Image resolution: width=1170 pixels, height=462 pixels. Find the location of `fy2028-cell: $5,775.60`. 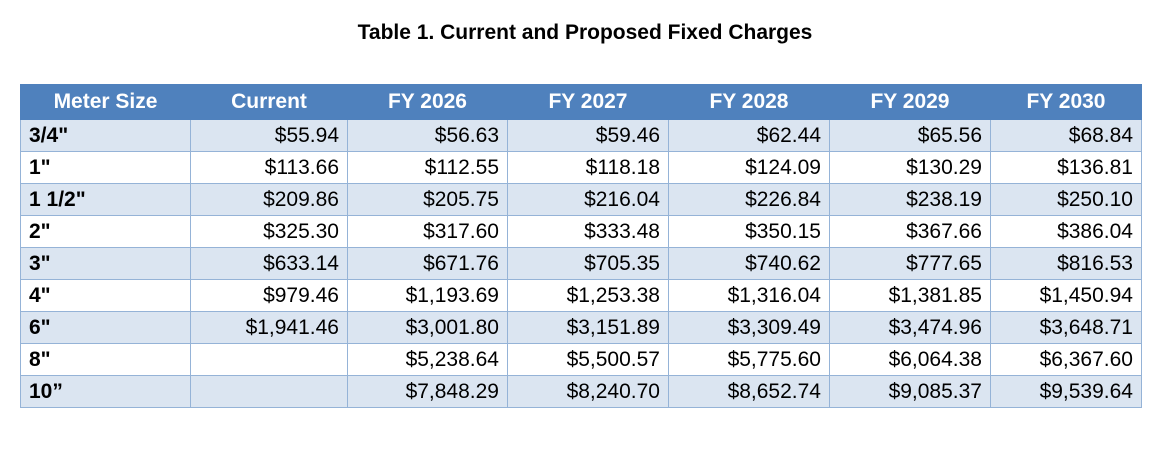

fy2028-cell: $5,775.60 is located at coordinates (749, 359).